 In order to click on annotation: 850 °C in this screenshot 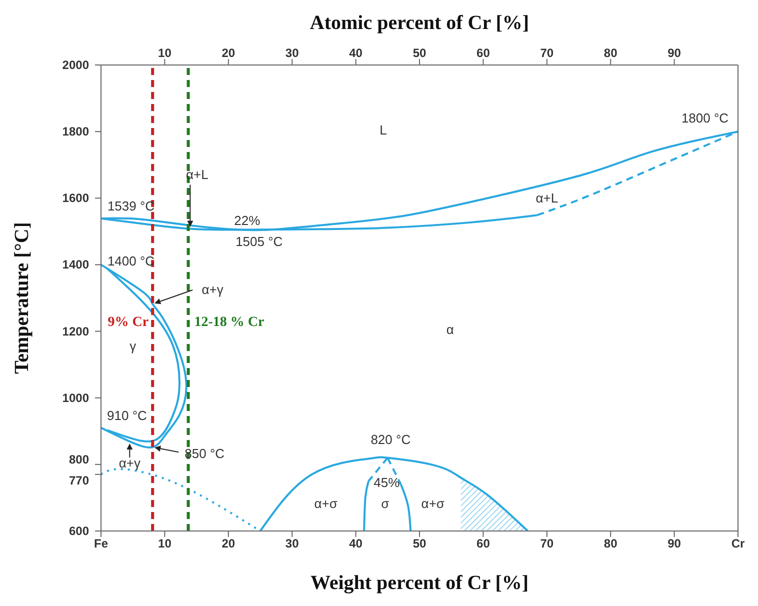, I will do `click(204, 454)`.